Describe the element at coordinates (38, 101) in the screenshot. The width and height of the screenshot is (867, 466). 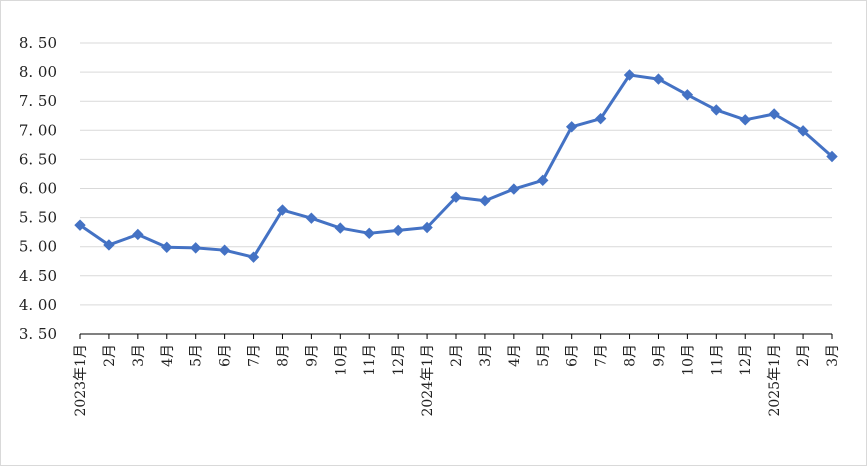
I see `y-tick-label: 7. 50` at that location.